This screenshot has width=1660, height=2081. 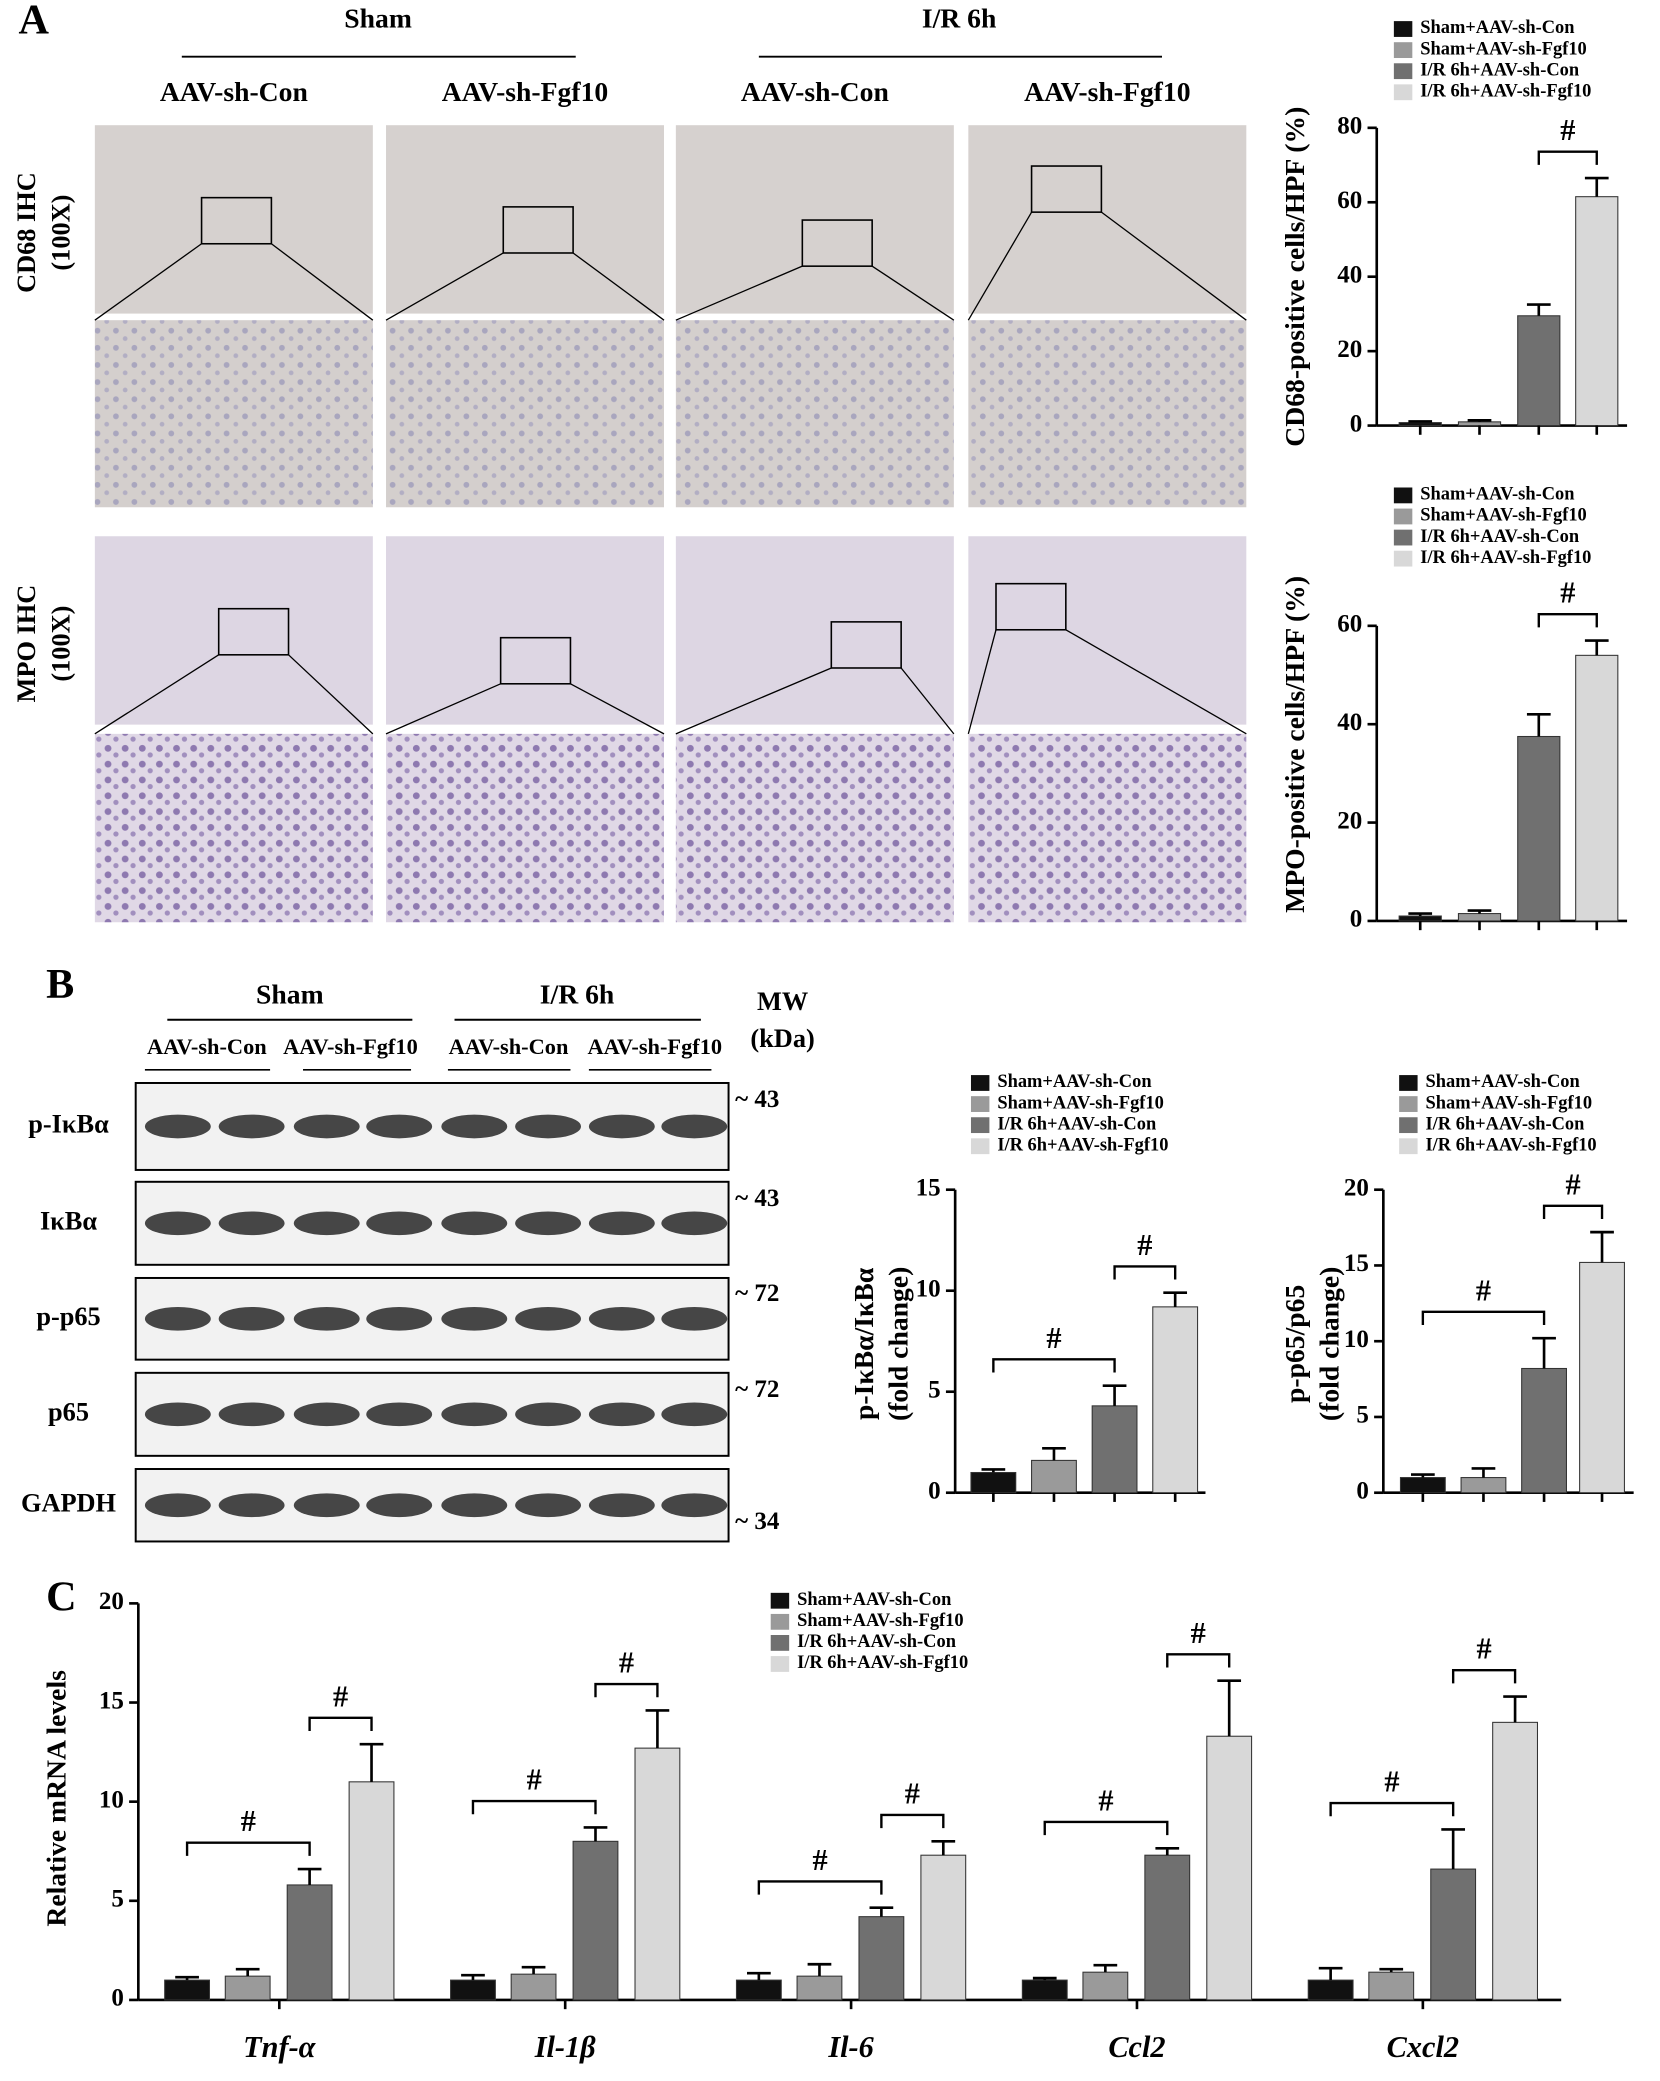 I want to click on y-tick-label: 40, so click(x=1349, y=274).